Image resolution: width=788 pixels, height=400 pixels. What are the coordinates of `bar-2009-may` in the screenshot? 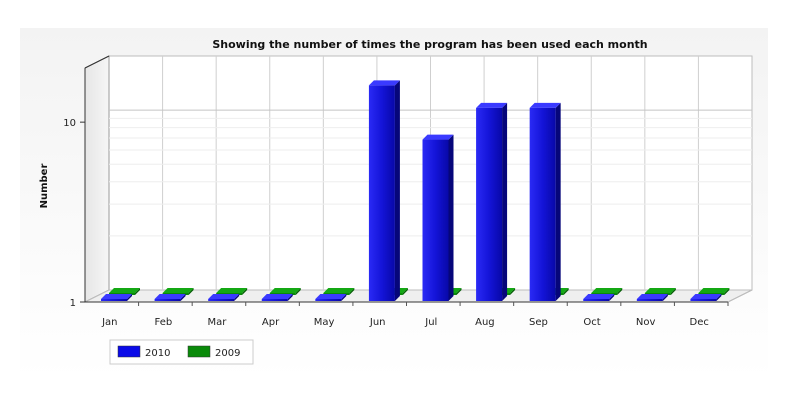 It's located at (339, 291).